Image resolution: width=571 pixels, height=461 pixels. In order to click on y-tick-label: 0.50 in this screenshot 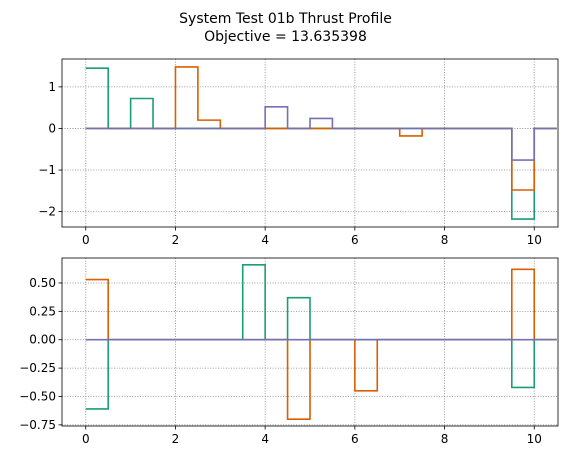, I will do `click(42, 283)`.